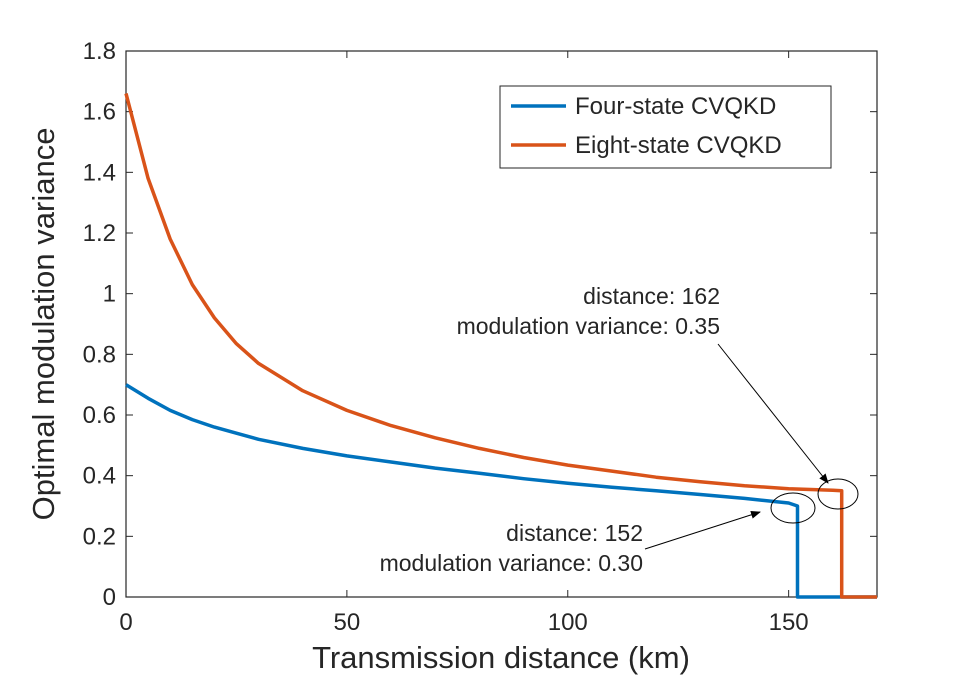 The width and height of the screenshot is (966, 678). What do you see at coordinates (789, 622) in the screenshot?
I see `x-tick-label: 150` at bounding box center [789, 622].